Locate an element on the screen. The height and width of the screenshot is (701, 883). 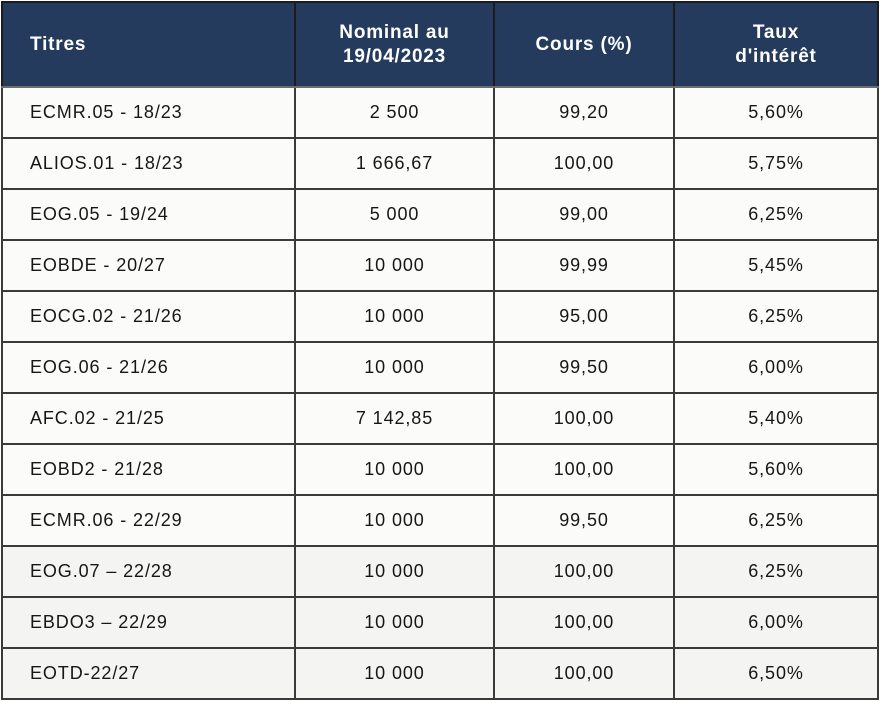
column-header-label: Nominal au 19/04/2023 is located at coordinates (394, 44).